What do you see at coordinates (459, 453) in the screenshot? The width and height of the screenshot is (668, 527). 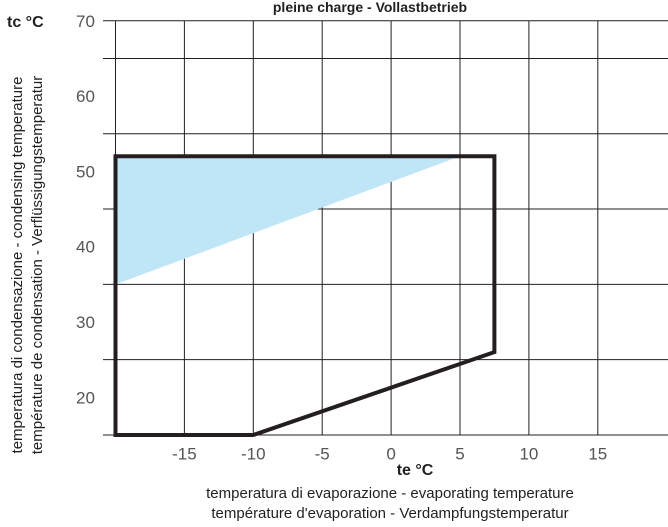 I see `x-tick-label: 5` at bounding box center [459, 453].